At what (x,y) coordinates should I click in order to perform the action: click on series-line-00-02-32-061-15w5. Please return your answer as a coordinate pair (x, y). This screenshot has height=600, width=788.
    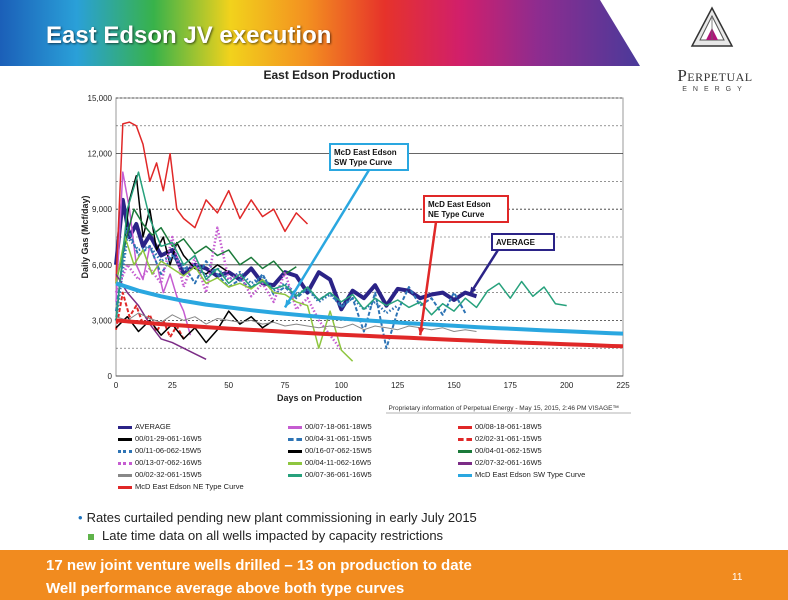
    Looking at the image, I should click on (296, 322).